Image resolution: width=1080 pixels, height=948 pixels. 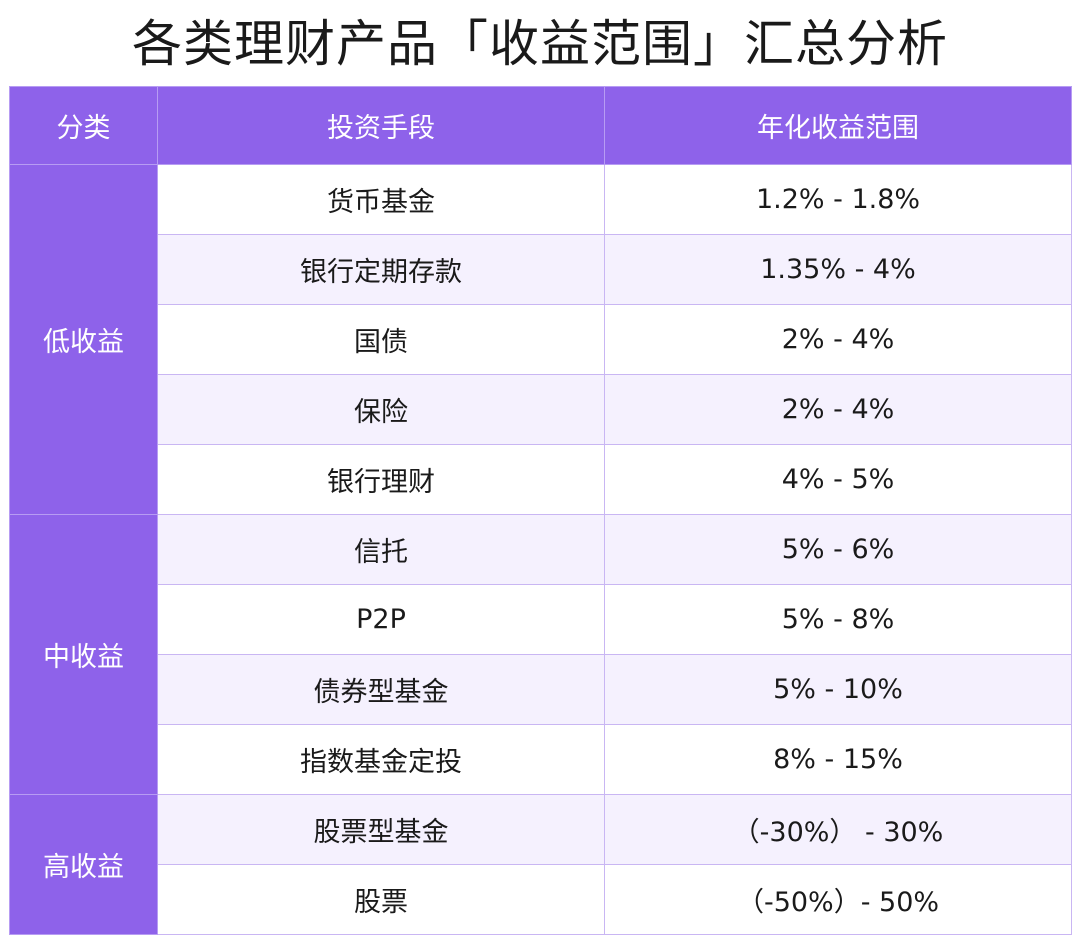 What do you see at coordinates (83, 864) in the screenshot?
I see `category-high-yield: 高收益` at bounding box center [83, 864].